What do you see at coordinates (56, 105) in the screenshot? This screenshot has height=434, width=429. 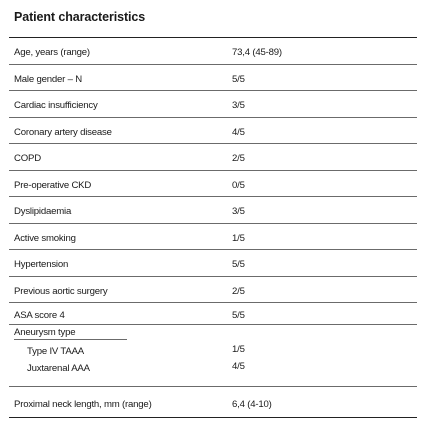 I see `row-label: Cardiac insufficiency` at bounding box center [56, 105].